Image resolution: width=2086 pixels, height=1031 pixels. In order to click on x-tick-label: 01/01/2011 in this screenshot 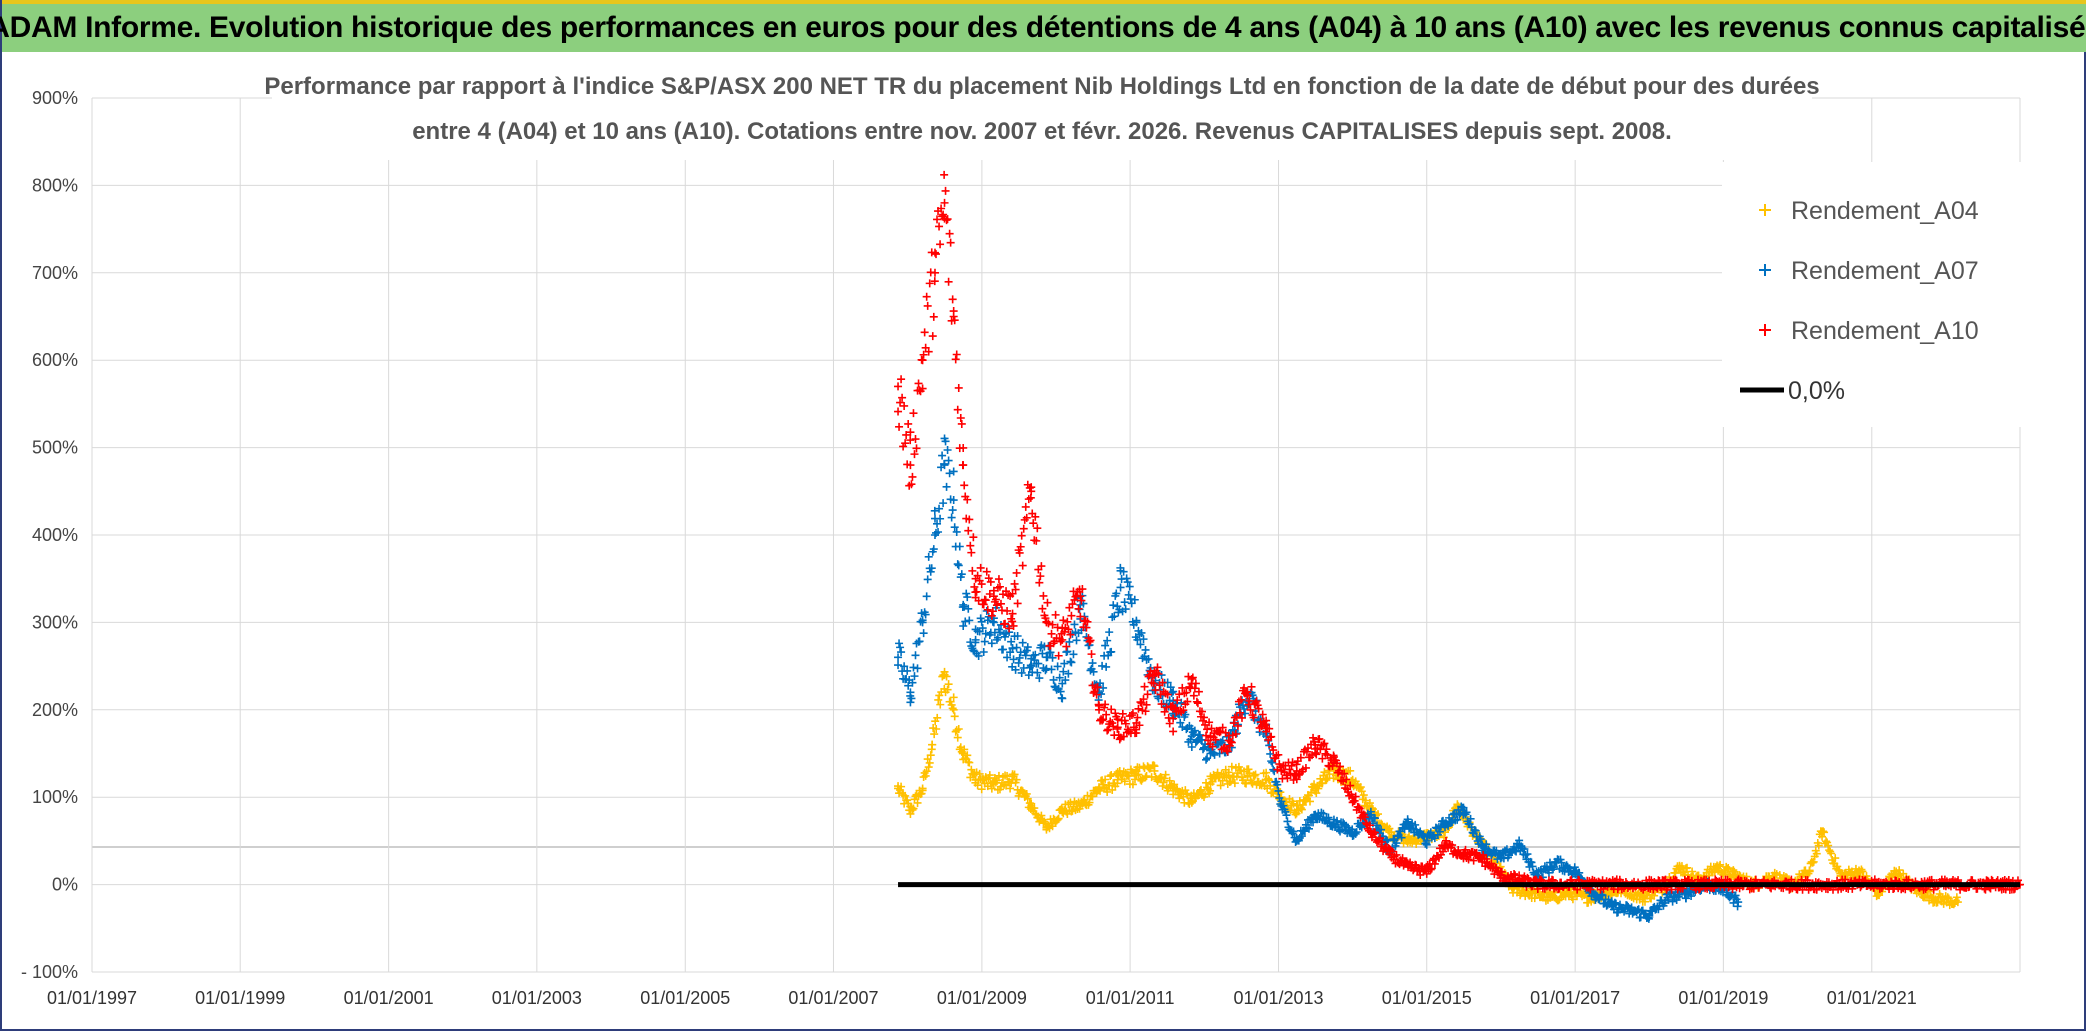, I will do `click(1130, 998)`.